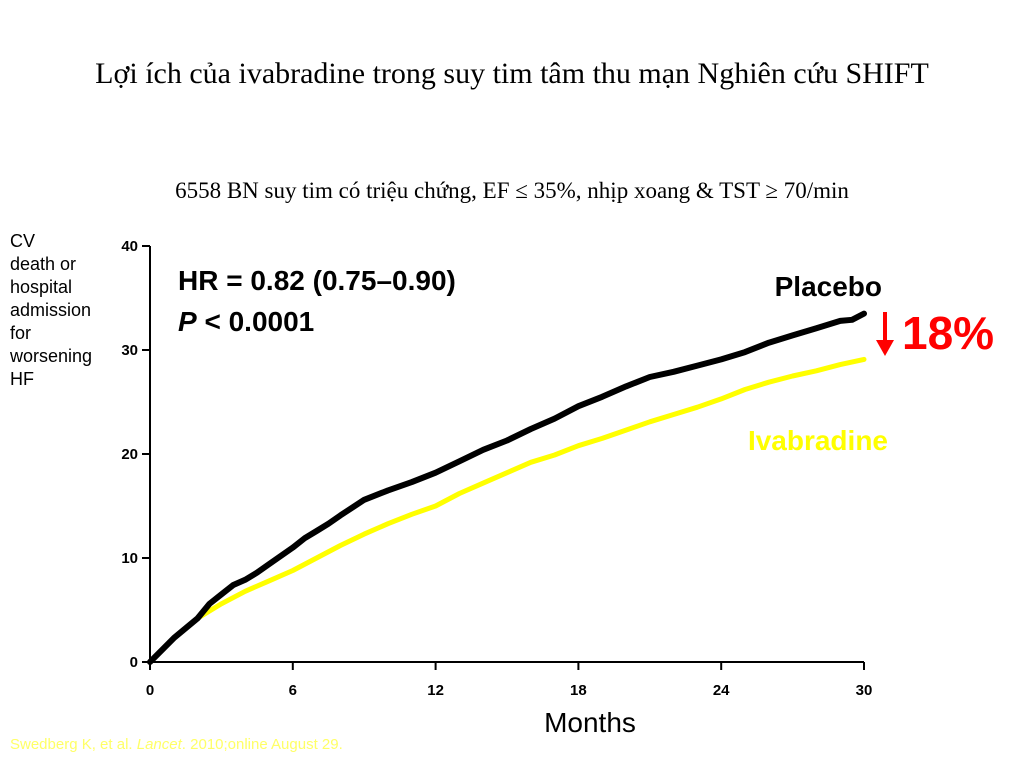 This screenshot has width=1024, height=768. I want to click on y-axis-label-line: death or, so click(43, 264).